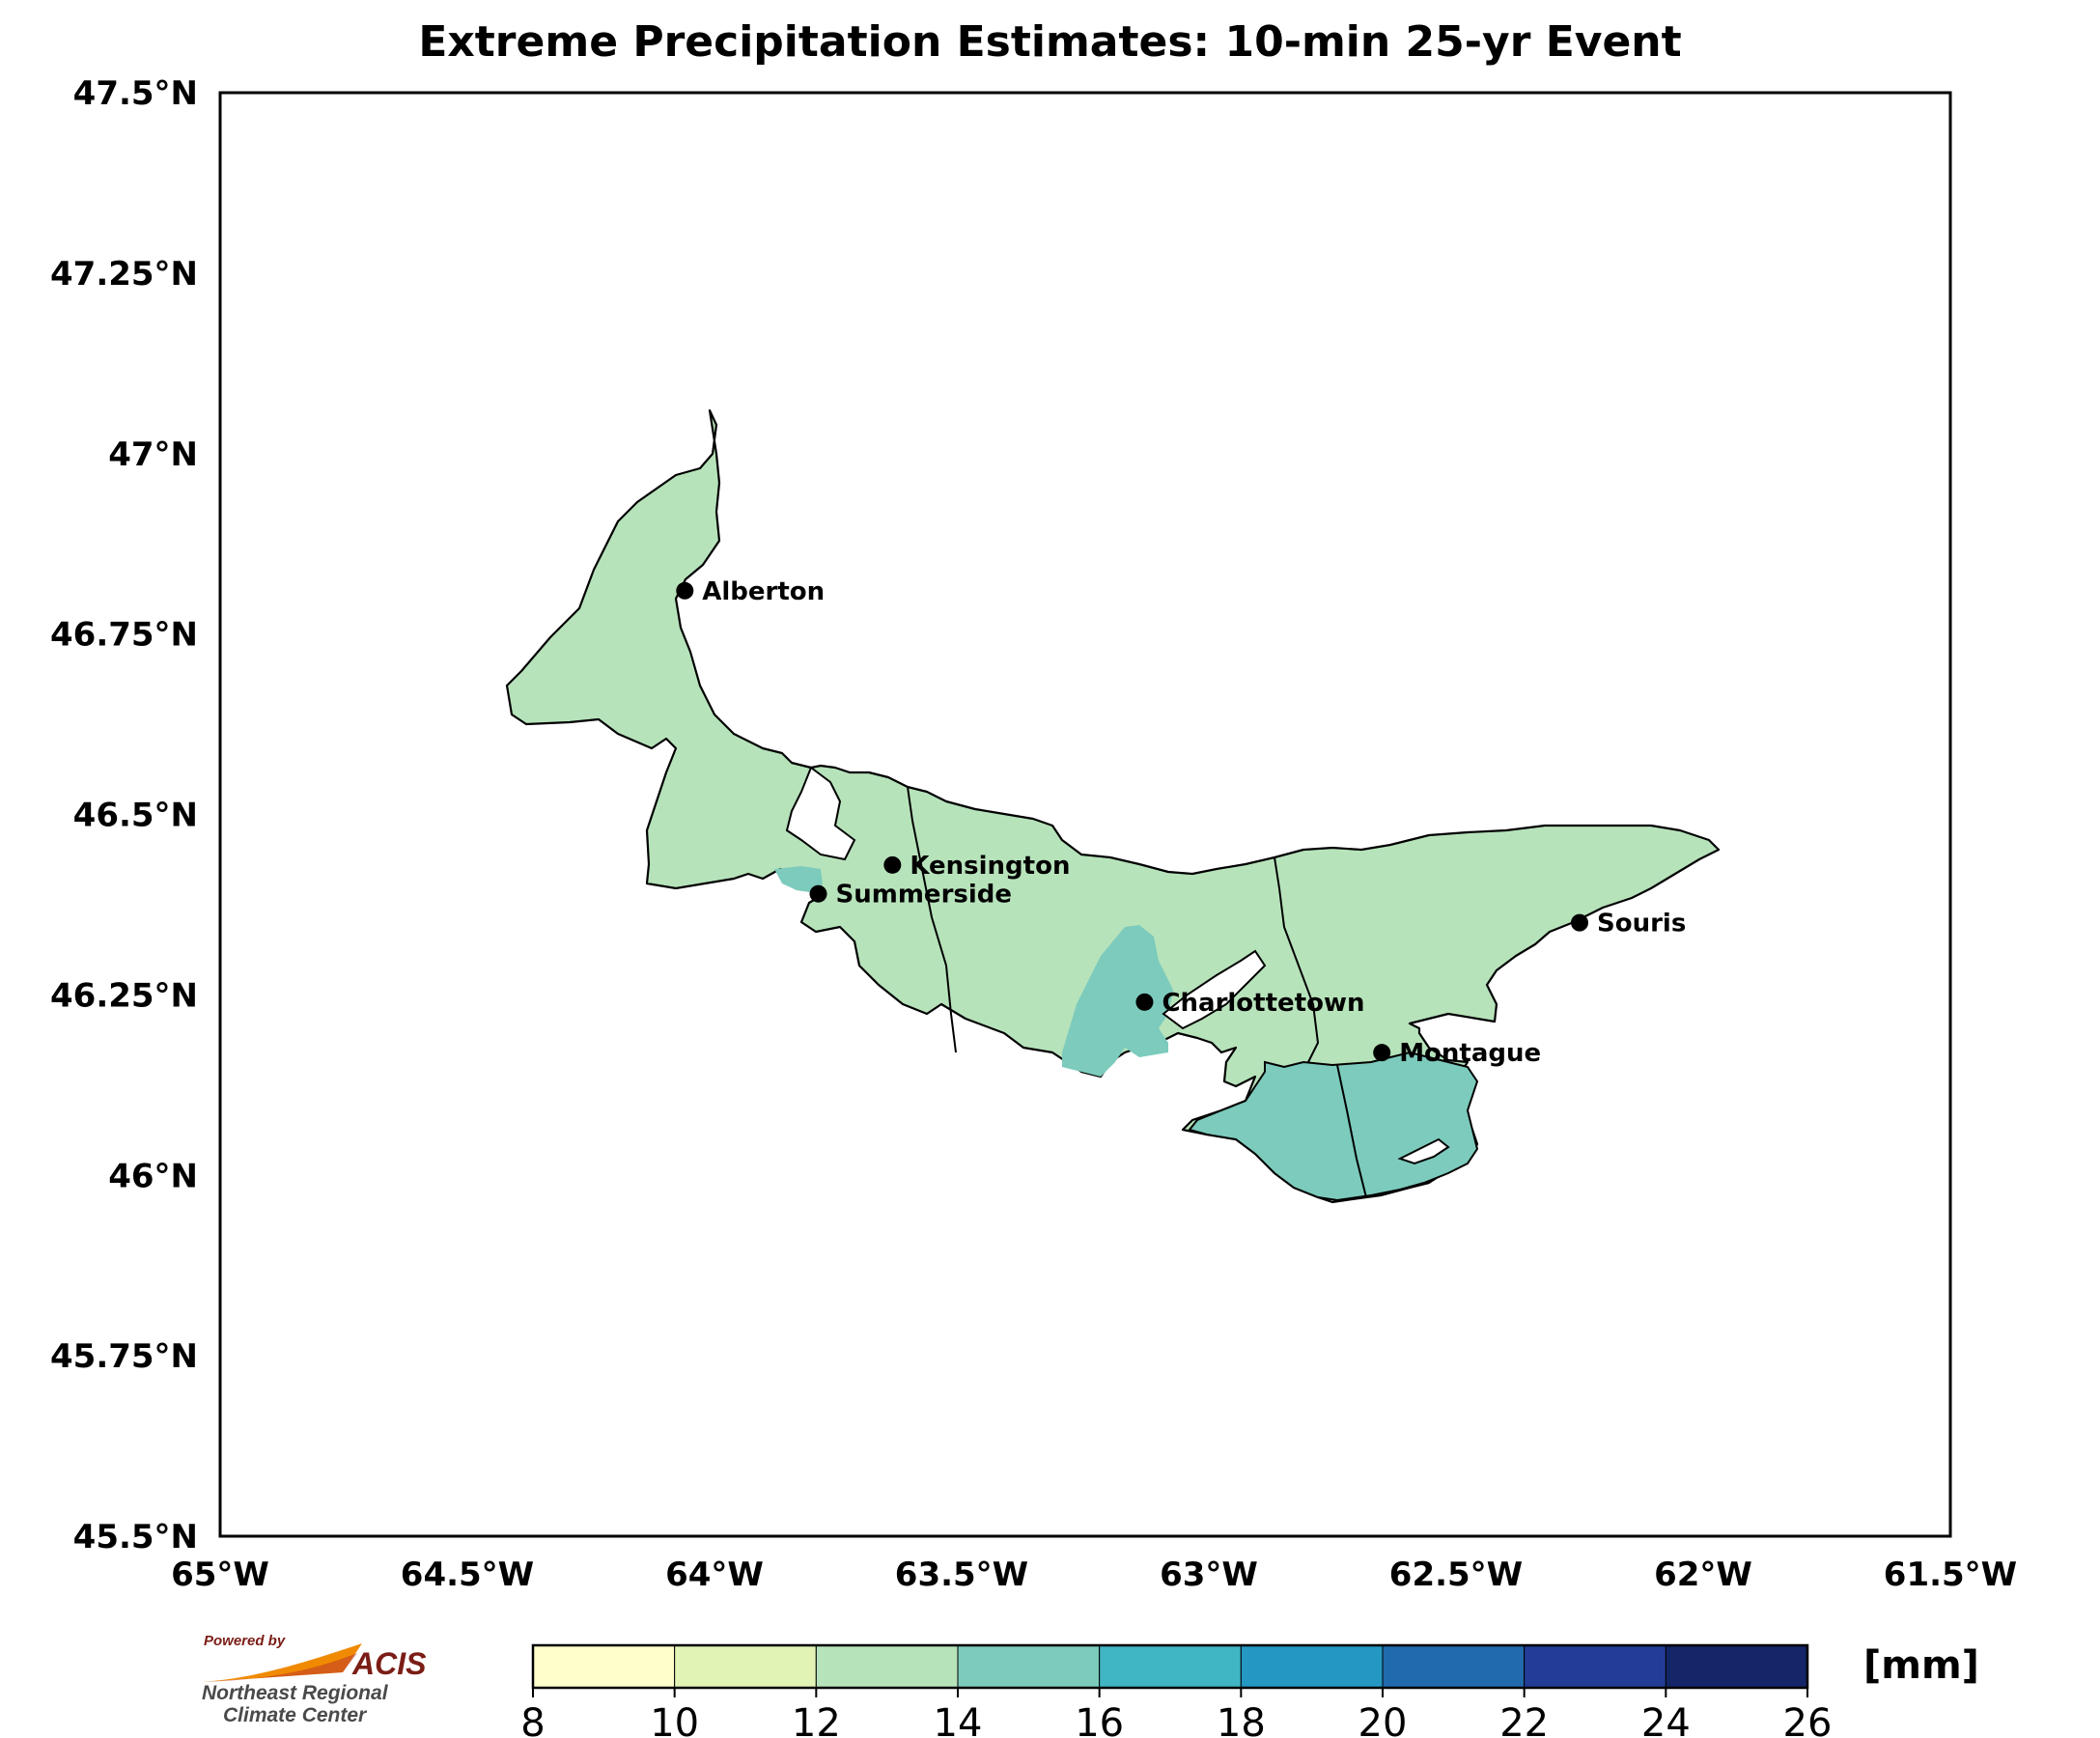 This screenshot has width=2100, height=1738. I want to click on city-label: Kensington, so click(990, 866).